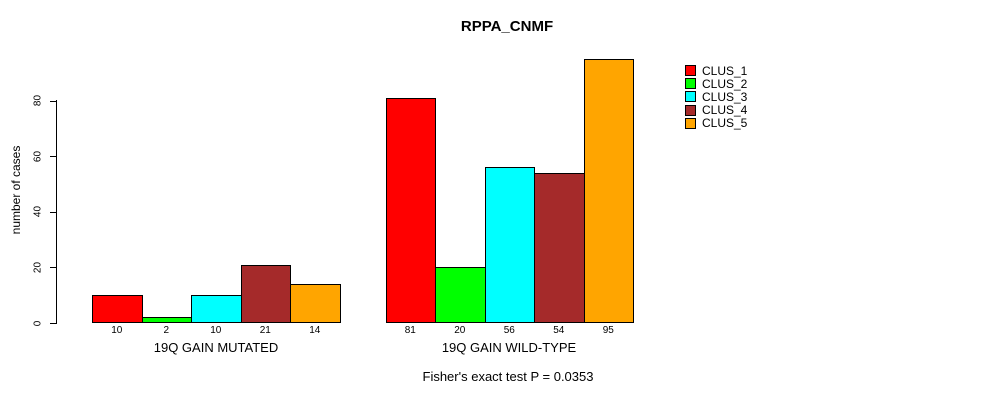  I want to click on bar-value-label: 81, so click(410, 330).